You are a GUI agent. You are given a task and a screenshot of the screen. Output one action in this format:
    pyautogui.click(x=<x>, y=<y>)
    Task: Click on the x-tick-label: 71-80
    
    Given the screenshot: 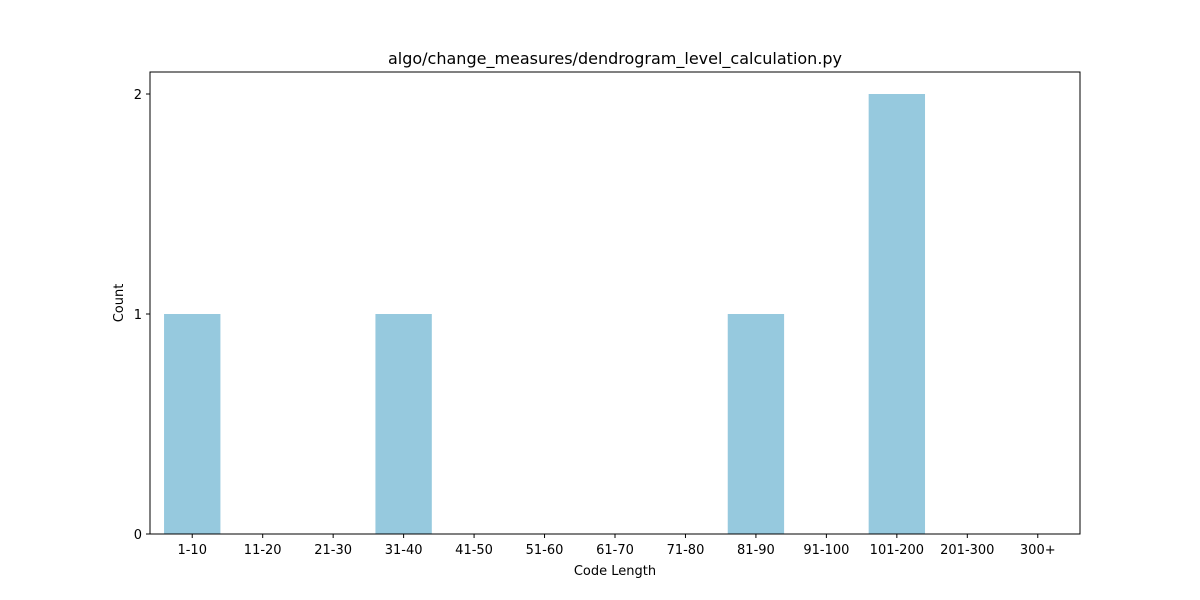 What is the action you would take?
    pyautogui.click(x=686, y=550)
    